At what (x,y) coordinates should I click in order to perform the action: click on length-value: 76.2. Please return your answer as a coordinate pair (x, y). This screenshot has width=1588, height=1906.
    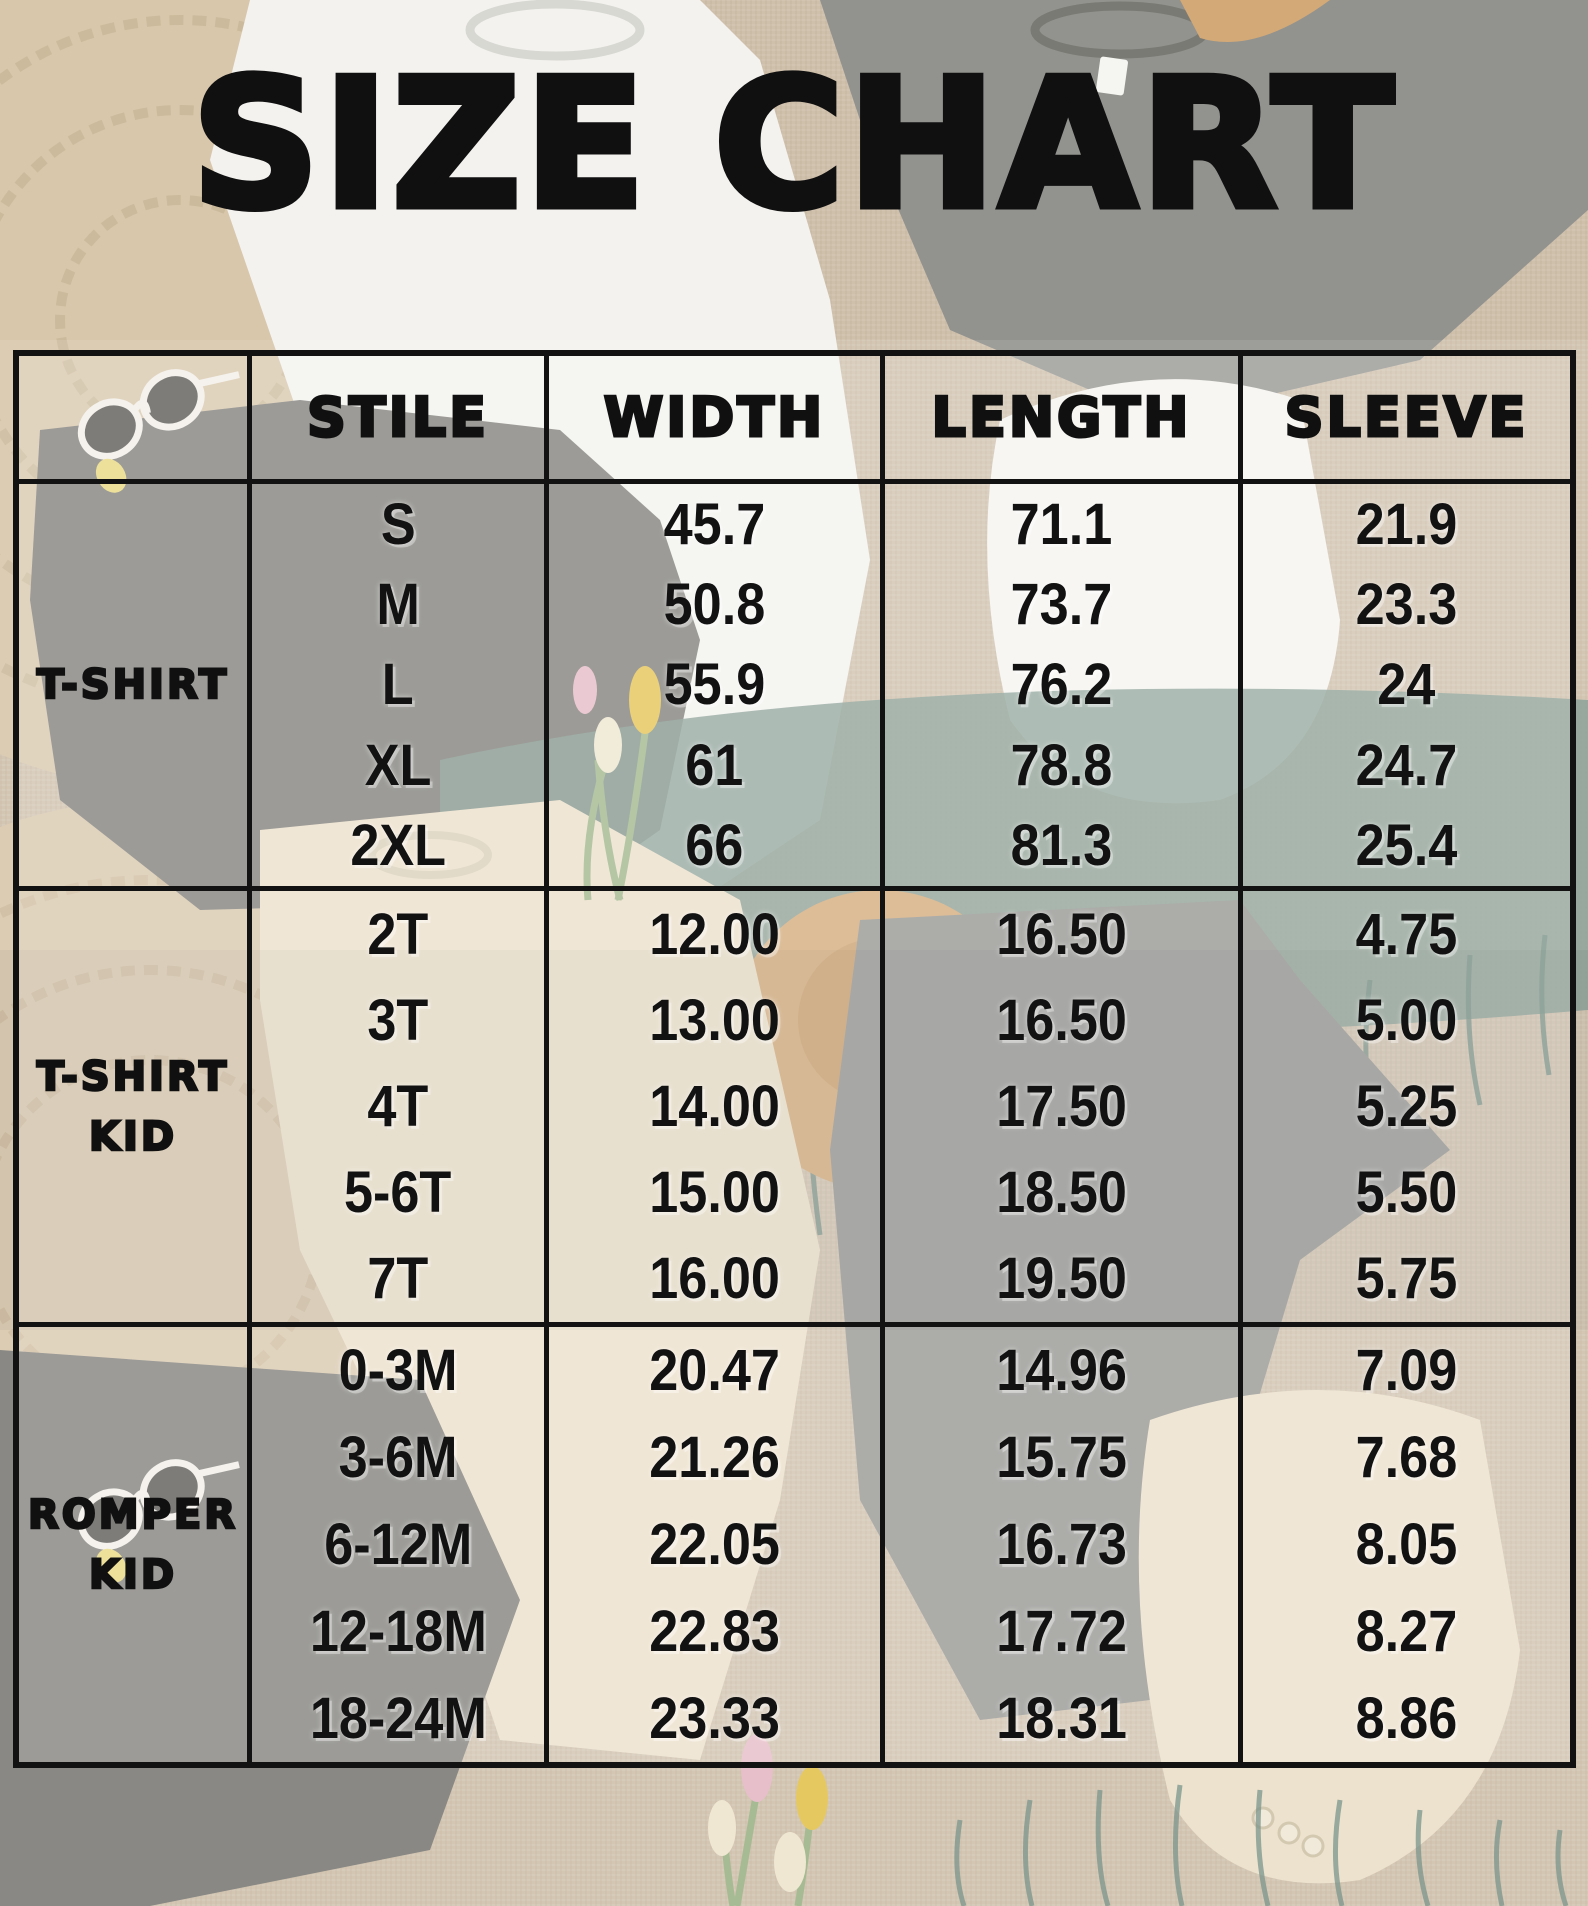
    Looking at the image, I should click on (1061, 685).